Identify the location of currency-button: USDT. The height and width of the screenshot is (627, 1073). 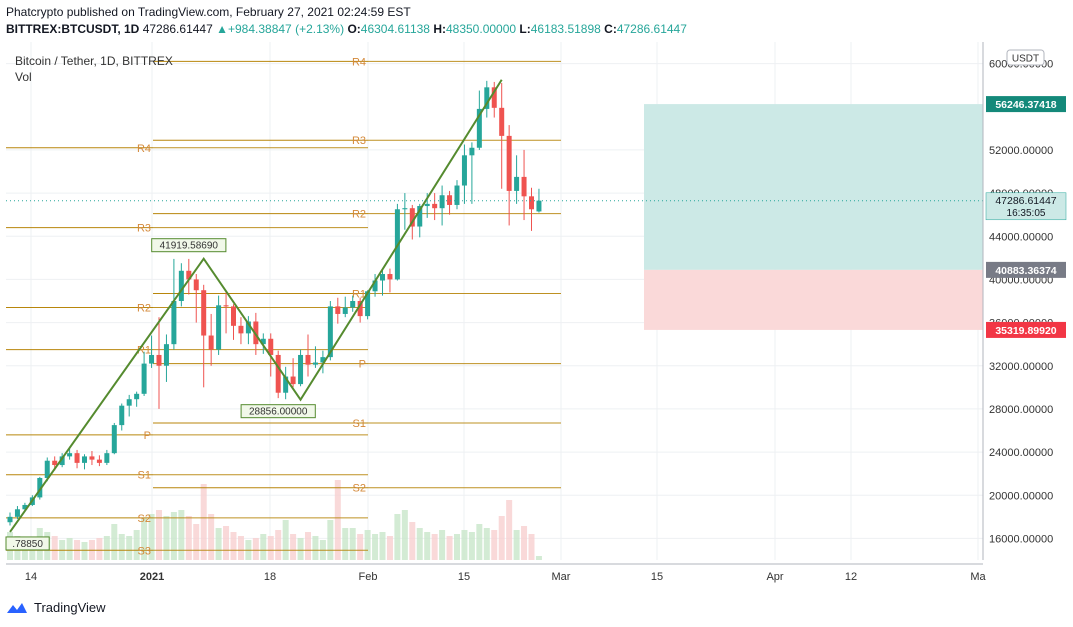
(1025, 57).